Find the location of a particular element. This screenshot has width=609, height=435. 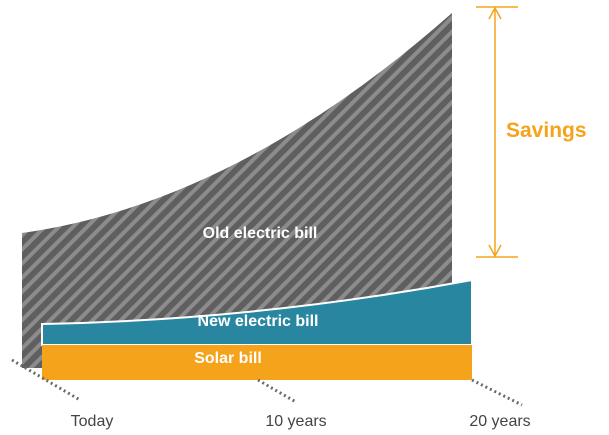

old-electric-bill-label: Old electric bill is located at coordinates (260, 233).